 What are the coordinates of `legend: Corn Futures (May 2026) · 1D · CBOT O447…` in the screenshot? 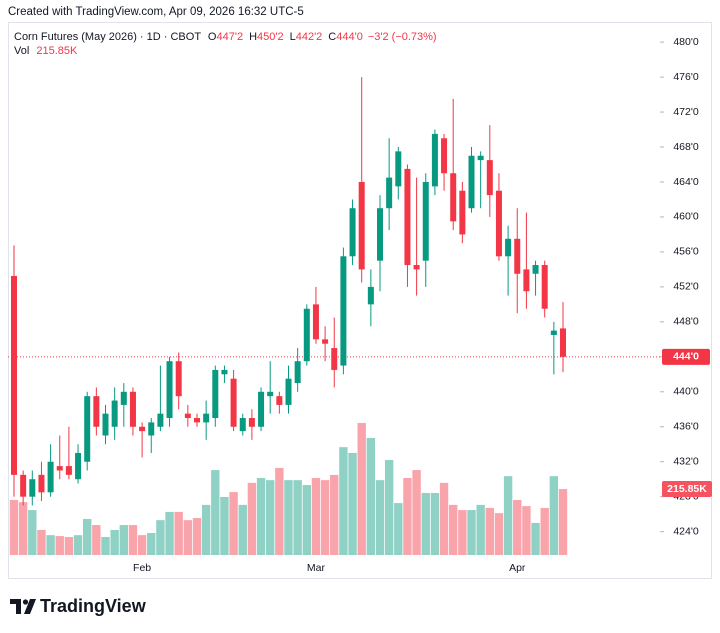 It's located at (225, 37).